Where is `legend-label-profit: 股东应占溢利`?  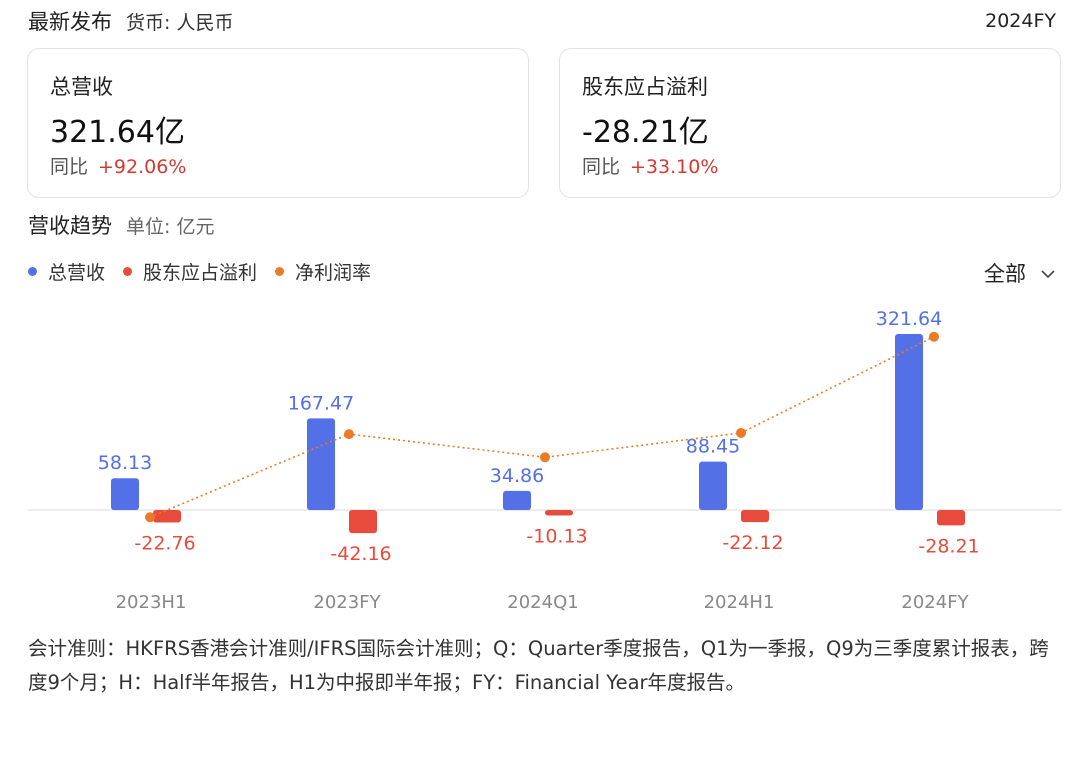
legend-label-profit: 股东应占溢利 is located at coordinates (200, 272).